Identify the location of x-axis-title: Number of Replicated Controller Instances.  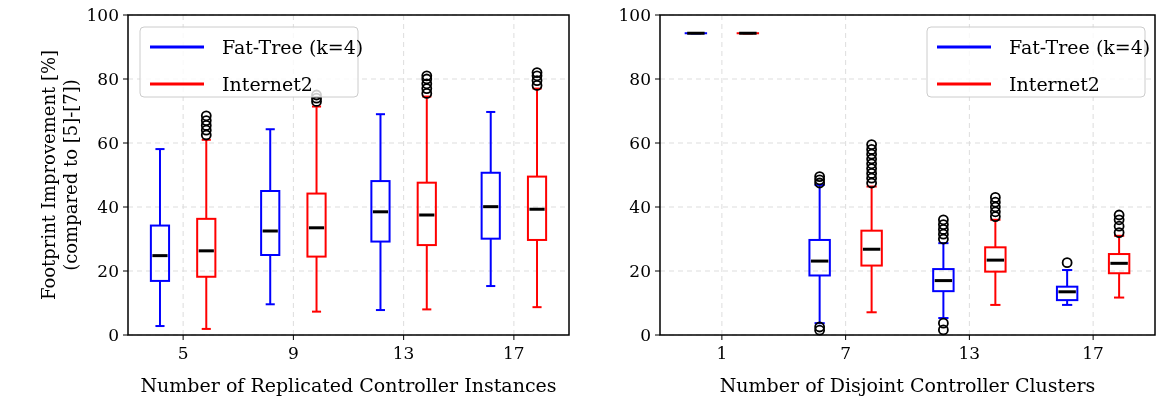
(348, 385).